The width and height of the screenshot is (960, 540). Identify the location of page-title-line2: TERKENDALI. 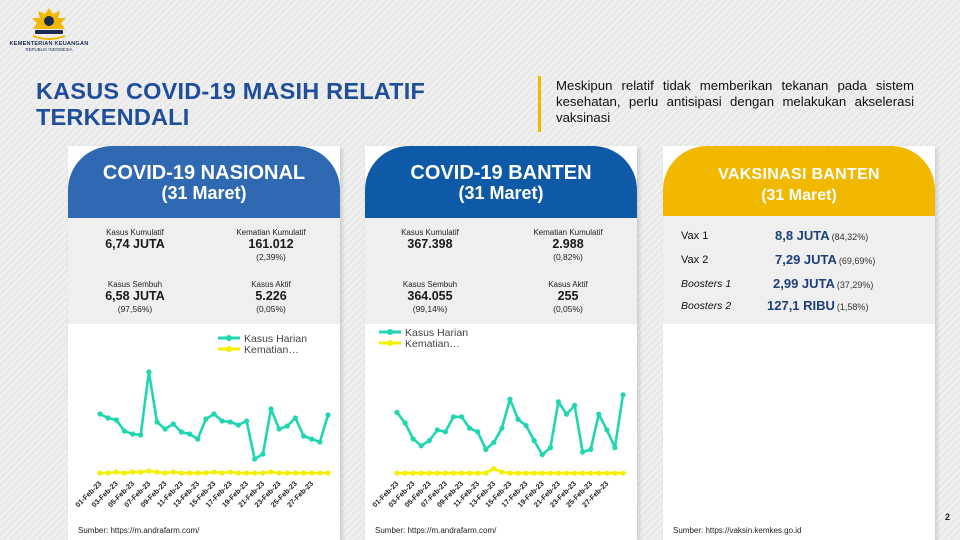
(113, 117).